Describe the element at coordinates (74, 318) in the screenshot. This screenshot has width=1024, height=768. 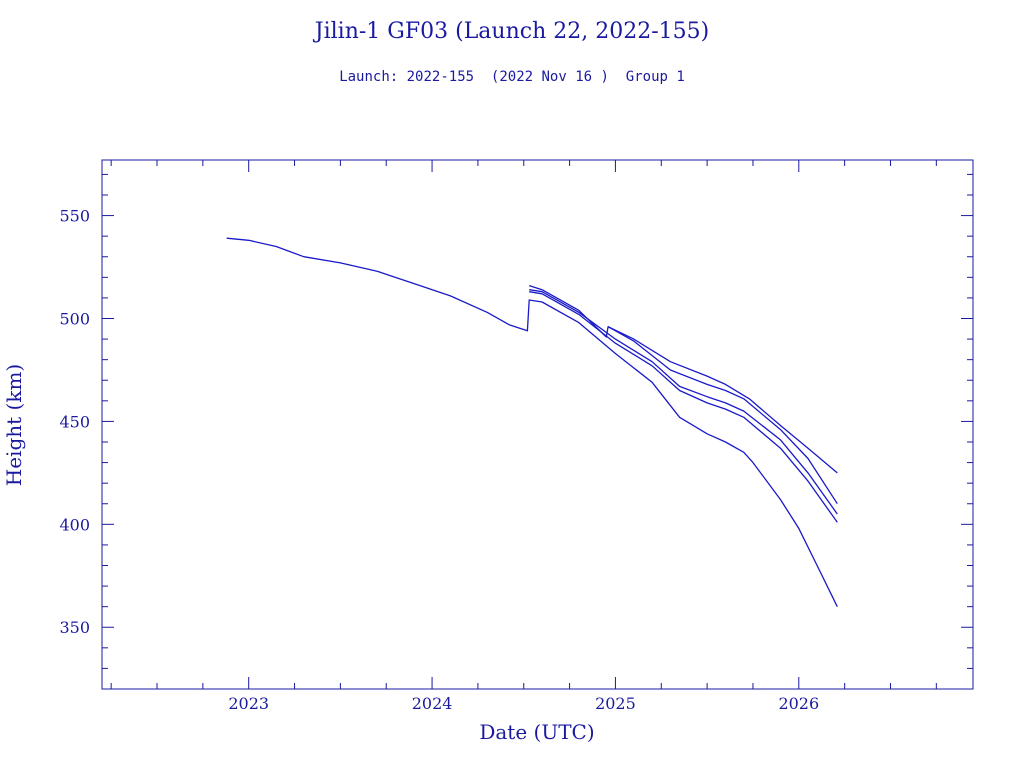
I see `y-tick-label: 500` at that location.